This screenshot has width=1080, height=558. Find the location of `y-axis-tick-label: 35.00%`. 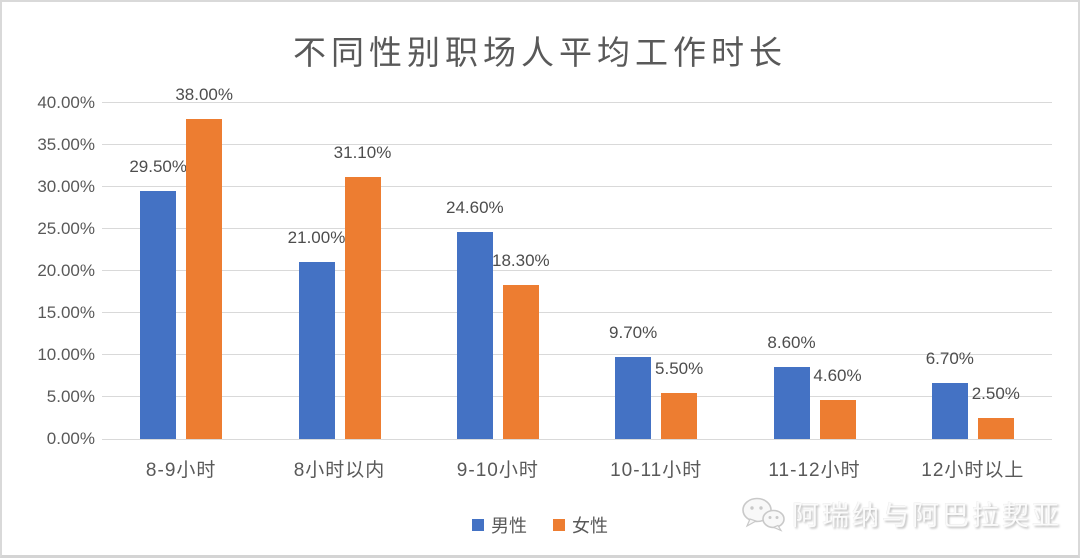

y-axis-tick-label: 35.00% is located at coordinates (66, 144).